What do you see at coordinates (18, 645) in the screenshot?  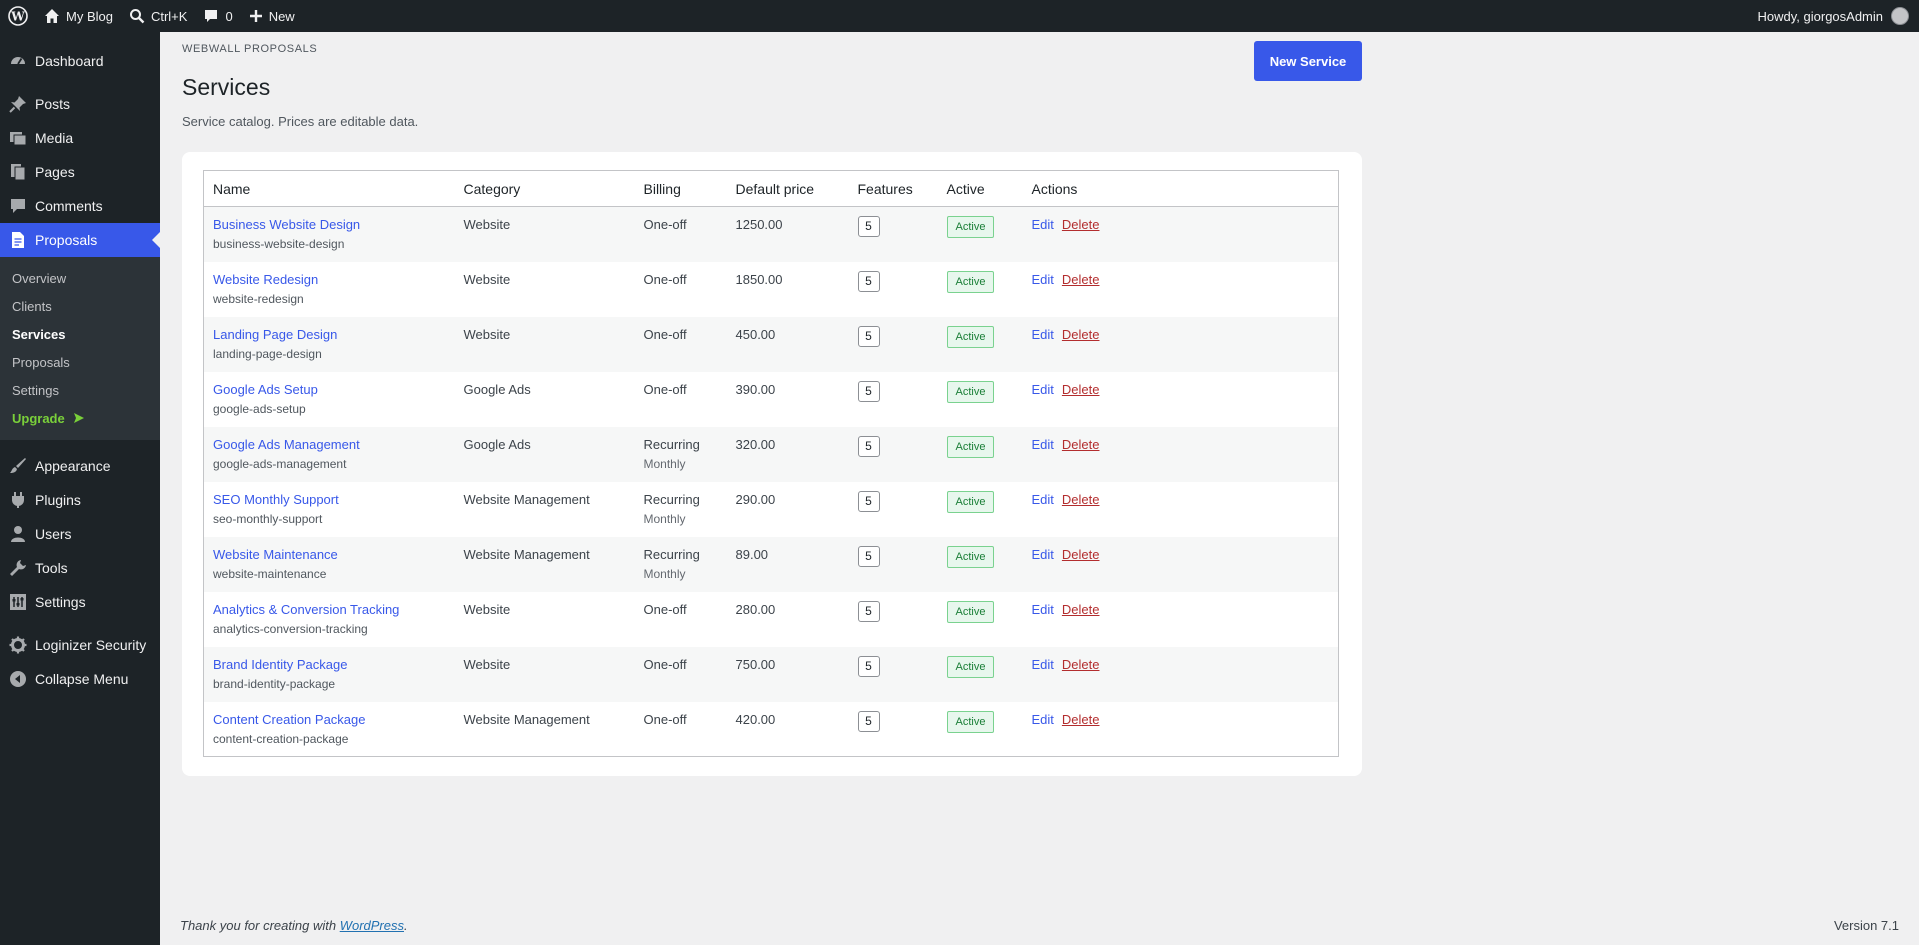 I see `gear-icon` at bounding box center [18, 645].